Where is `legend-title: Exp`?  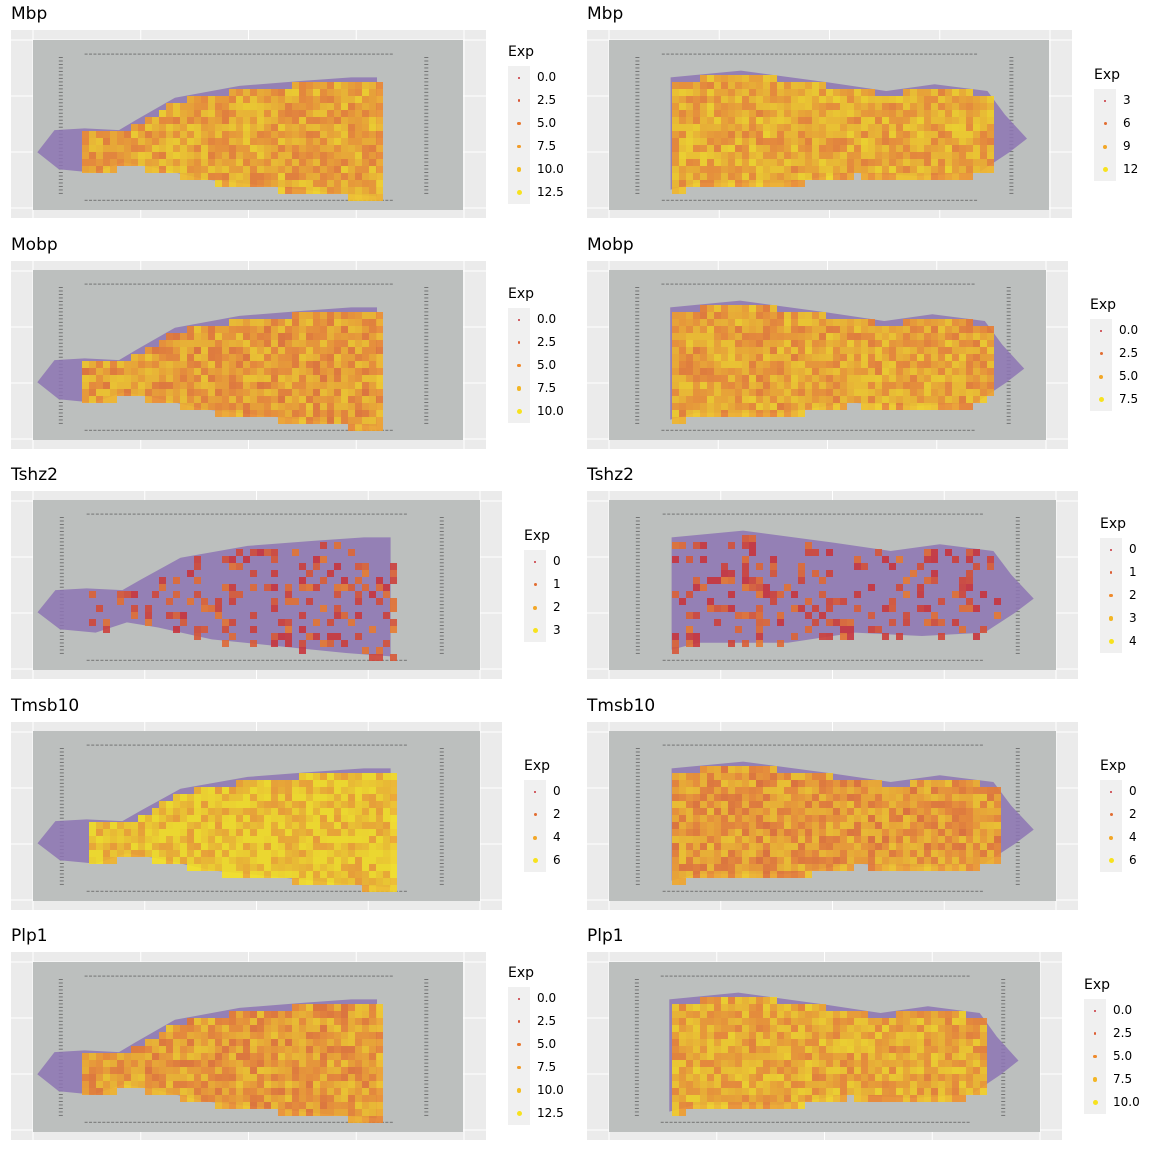 legend-title: Exp is located at coordinates (521, 52).